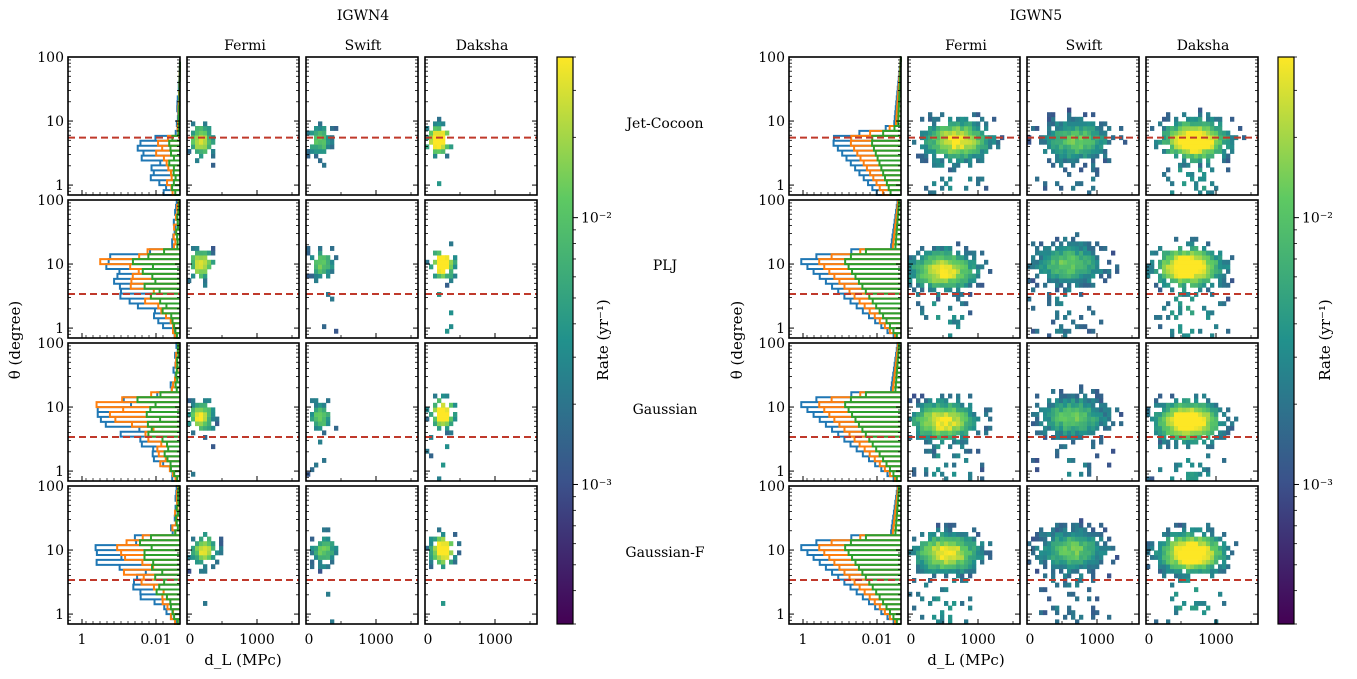  What do you see at coordinates (363, 16) in the screenshot?
I see `panel-title-igwn4: IGWN4` at bounding box center [363, 16].